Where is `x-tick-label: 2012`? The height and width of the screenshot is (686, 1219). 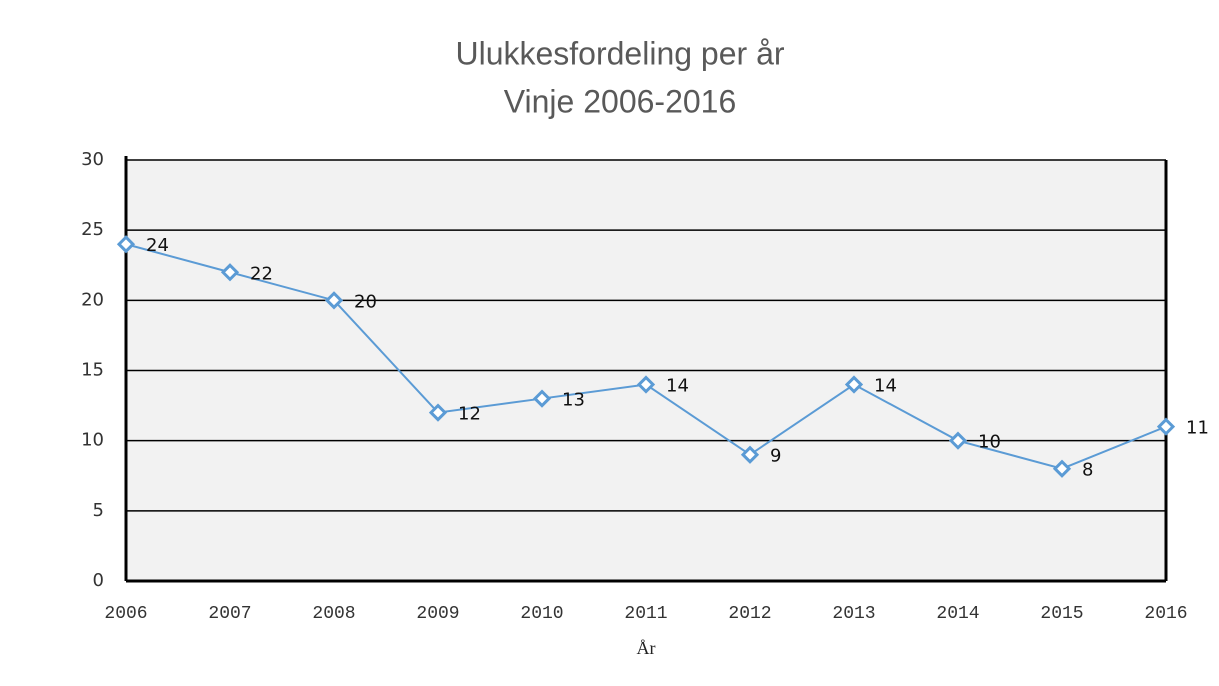 x-tick-label: 2012 is located at coordinates (749, 614).